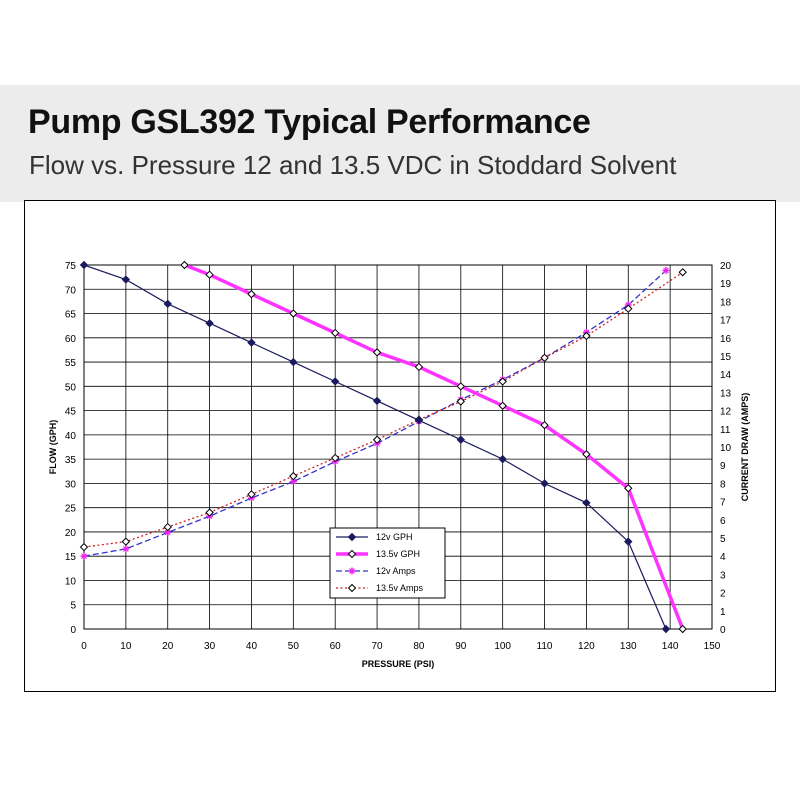 The height and width of the screenshot is (800, 800). Describe the element at coordinates (726, 266) in the screenshot. I see `y2-tick-label: 20` at that location.